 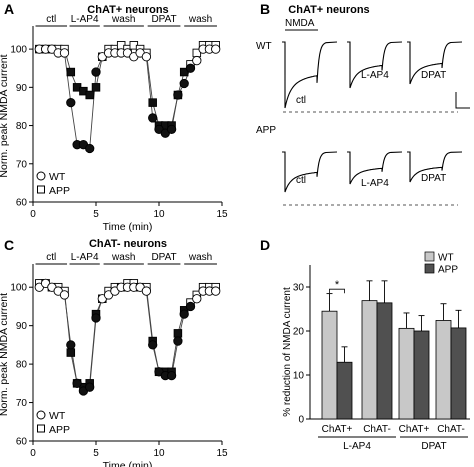 I want to click on group-label: L-AP4, so click(x=357, y=446).